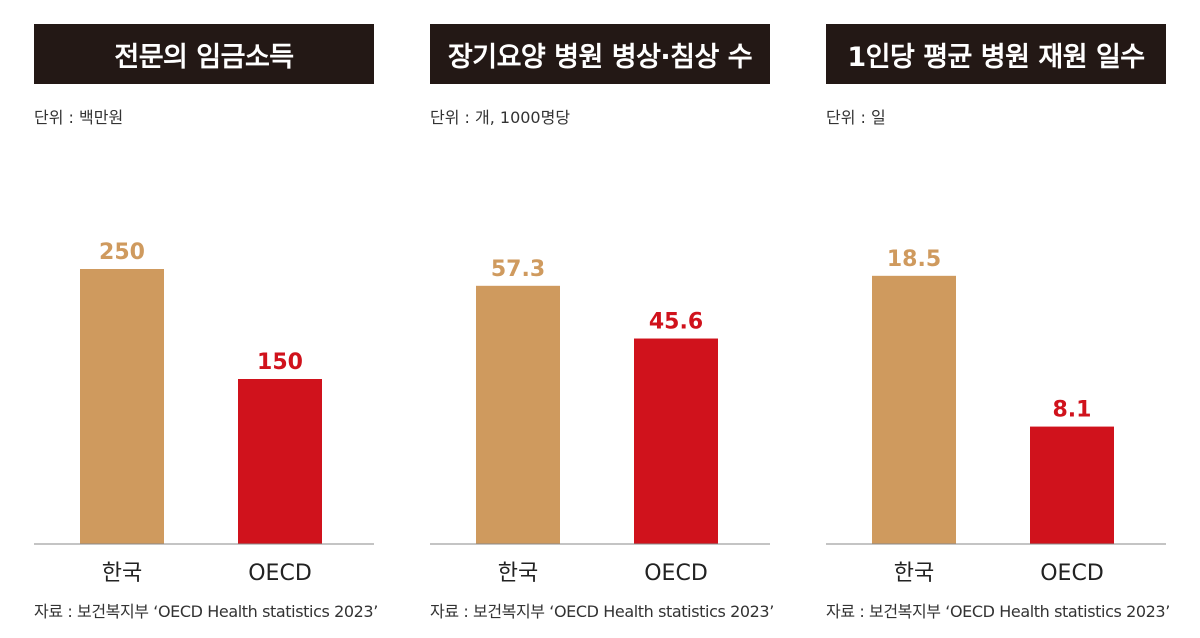  I want to click on value-label: 57.3, so click(518, 269).